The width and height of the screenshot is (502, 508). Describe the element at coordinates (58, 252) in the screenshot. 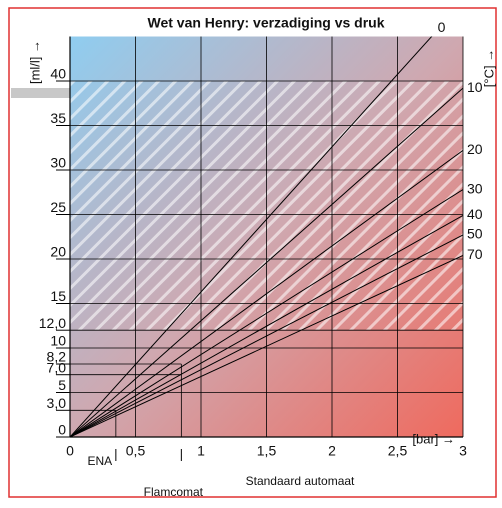

I see `y-tick-label: 20` at that location.